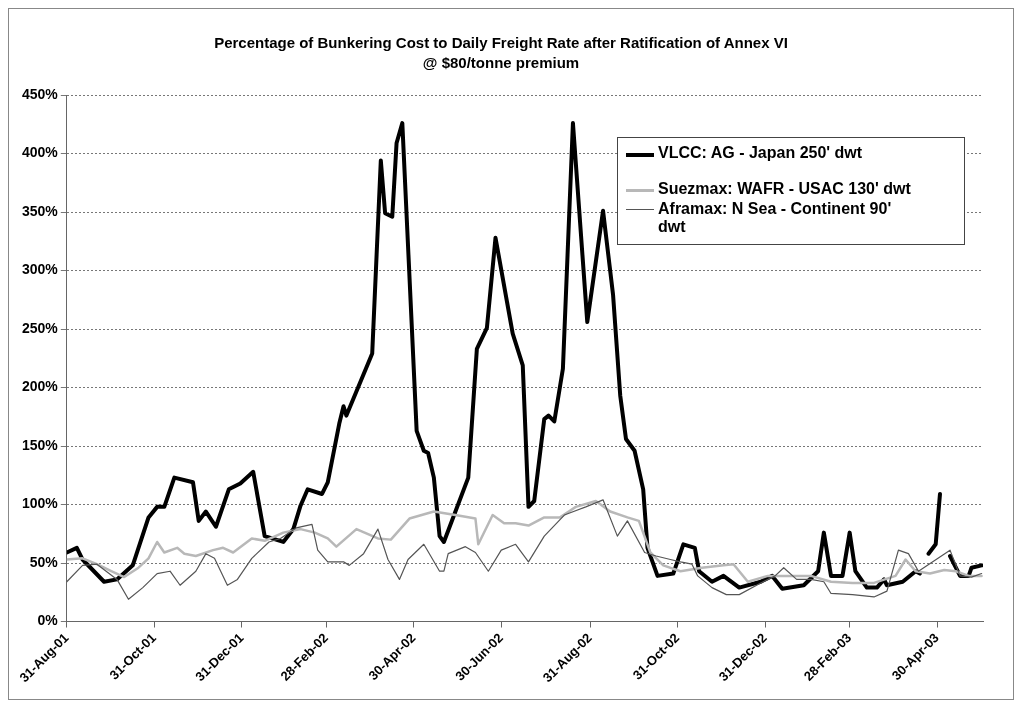 This screenshot has width=1024, height=709. Describe the element at coordinates (40, 269) in the screenshot. I see `y-tick-label: 300%` at that location.